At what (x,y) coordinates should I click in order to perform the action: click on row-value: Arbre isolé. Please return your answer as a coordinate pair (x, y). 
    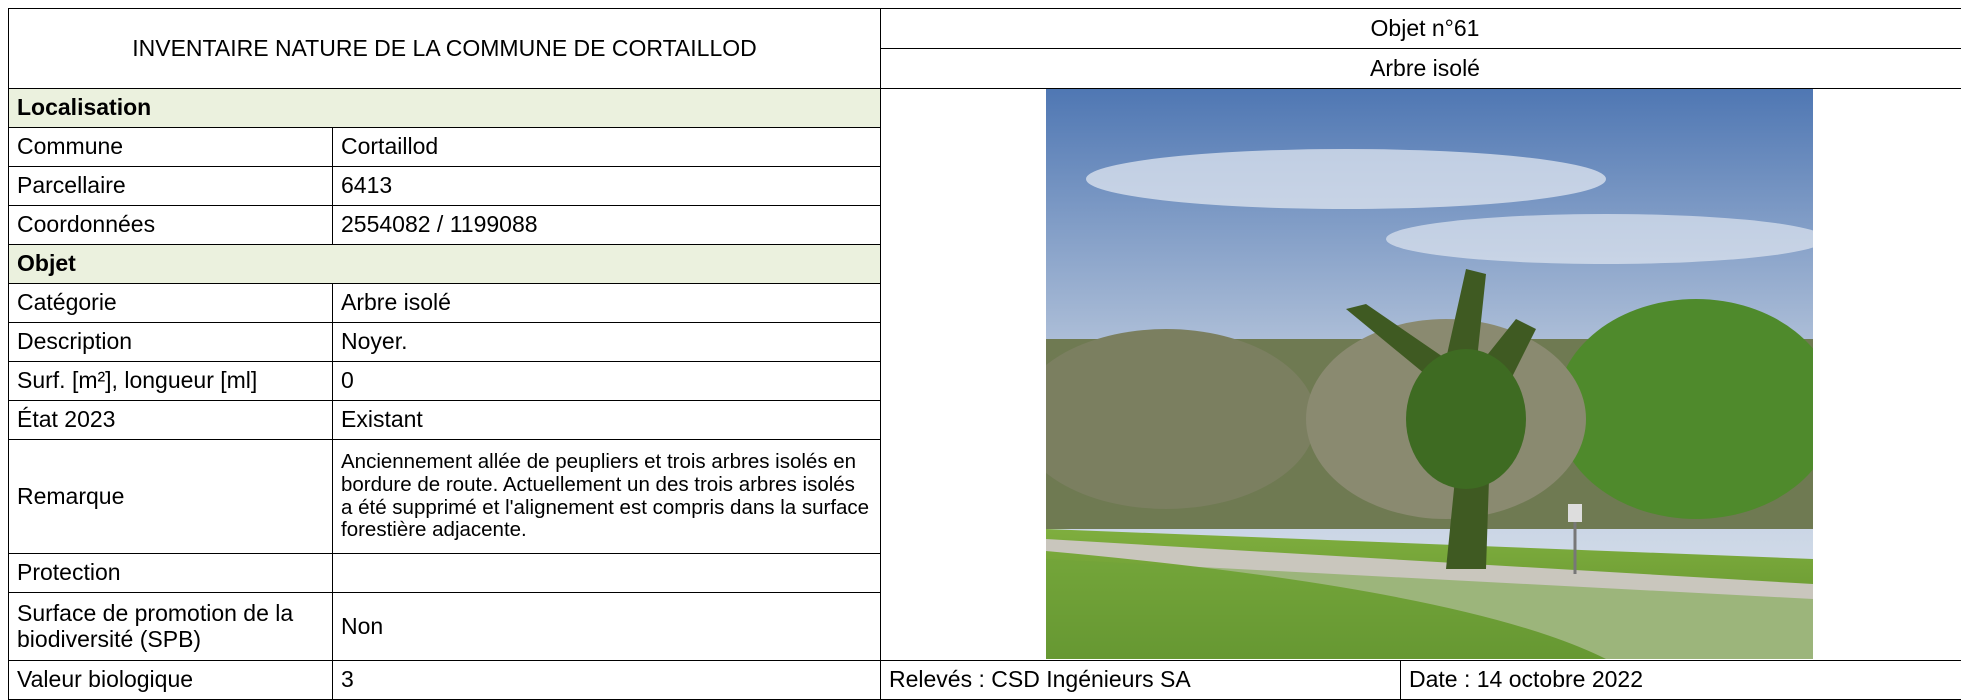
    Looking at the image, I should click on (606, 303).